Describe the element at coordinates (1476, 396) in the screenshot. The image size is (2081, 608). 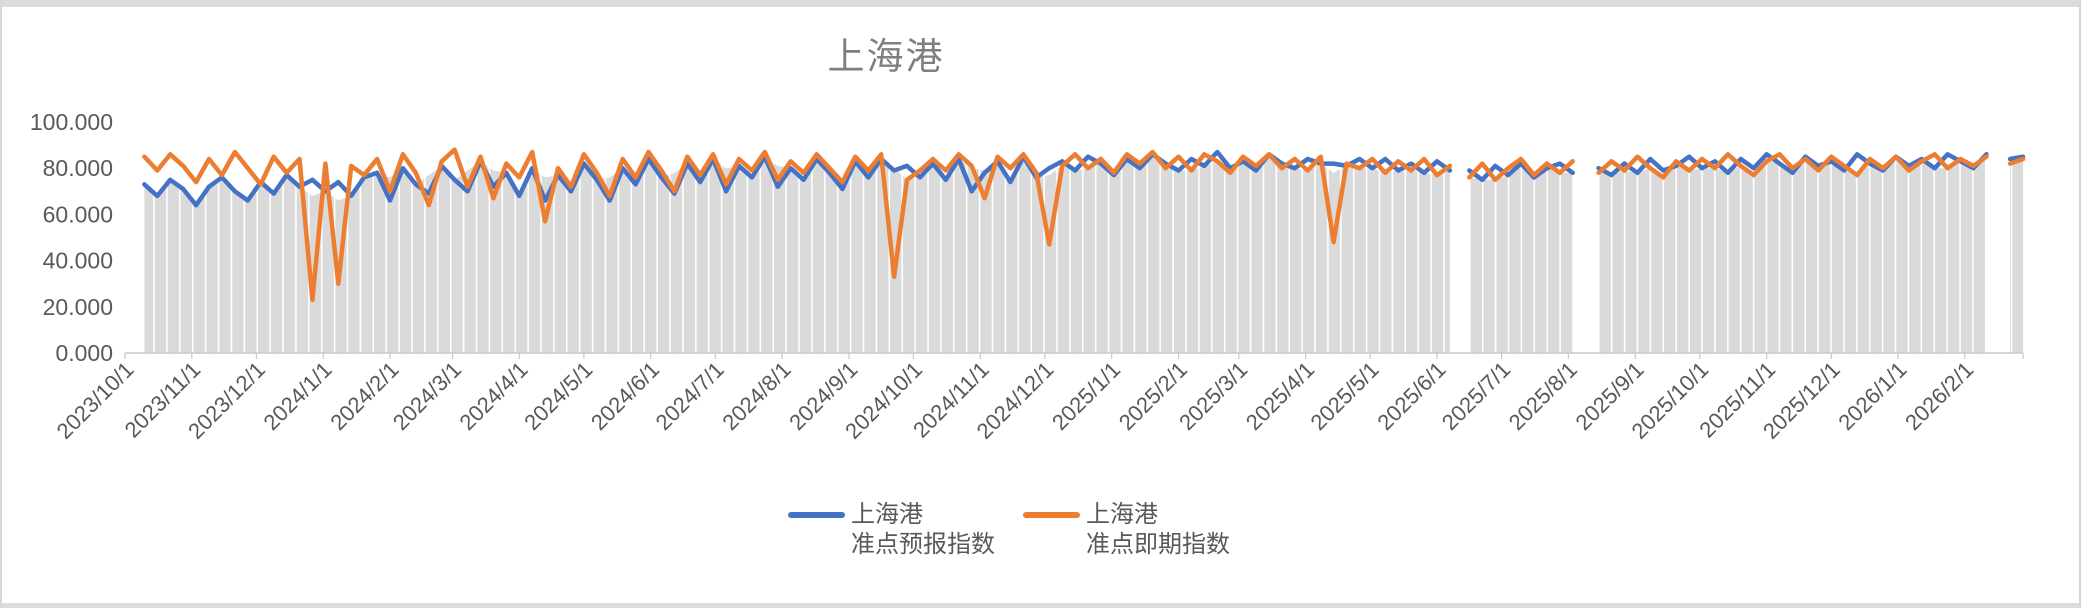
I see `x-tick-label: 2025/7/1` at that location.